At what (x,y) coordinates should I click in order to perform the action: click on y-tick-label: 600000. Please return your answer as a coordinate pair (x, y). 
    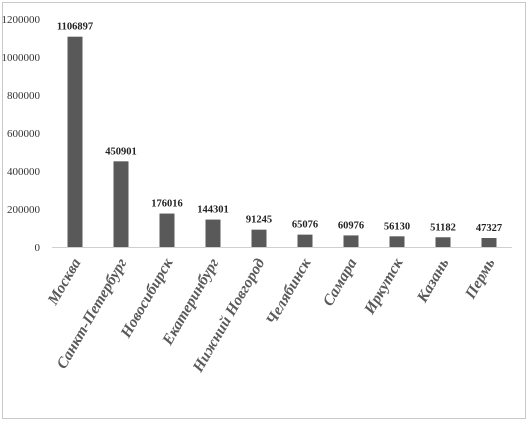
    Looking at the image, I should click on (24, 134).